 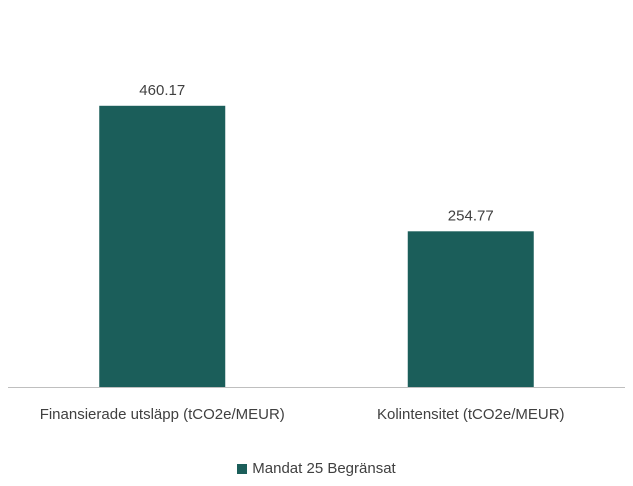 What do you see at coordinates (324, 468) in the screenshot?
I see `legend-label: Mandat 25 Begränsat` at bounding box center [324, 468].